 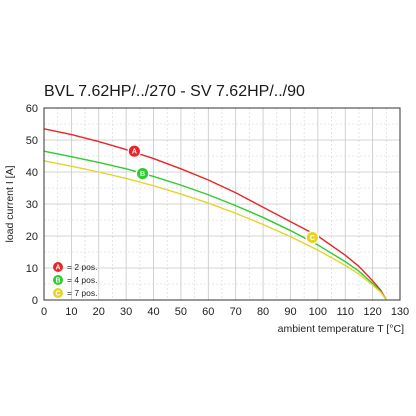 What do you see at coordinates (82, 280) in the screenshot?
I see `legend-label: = 4 pos.` at bounding box center [82, 280].